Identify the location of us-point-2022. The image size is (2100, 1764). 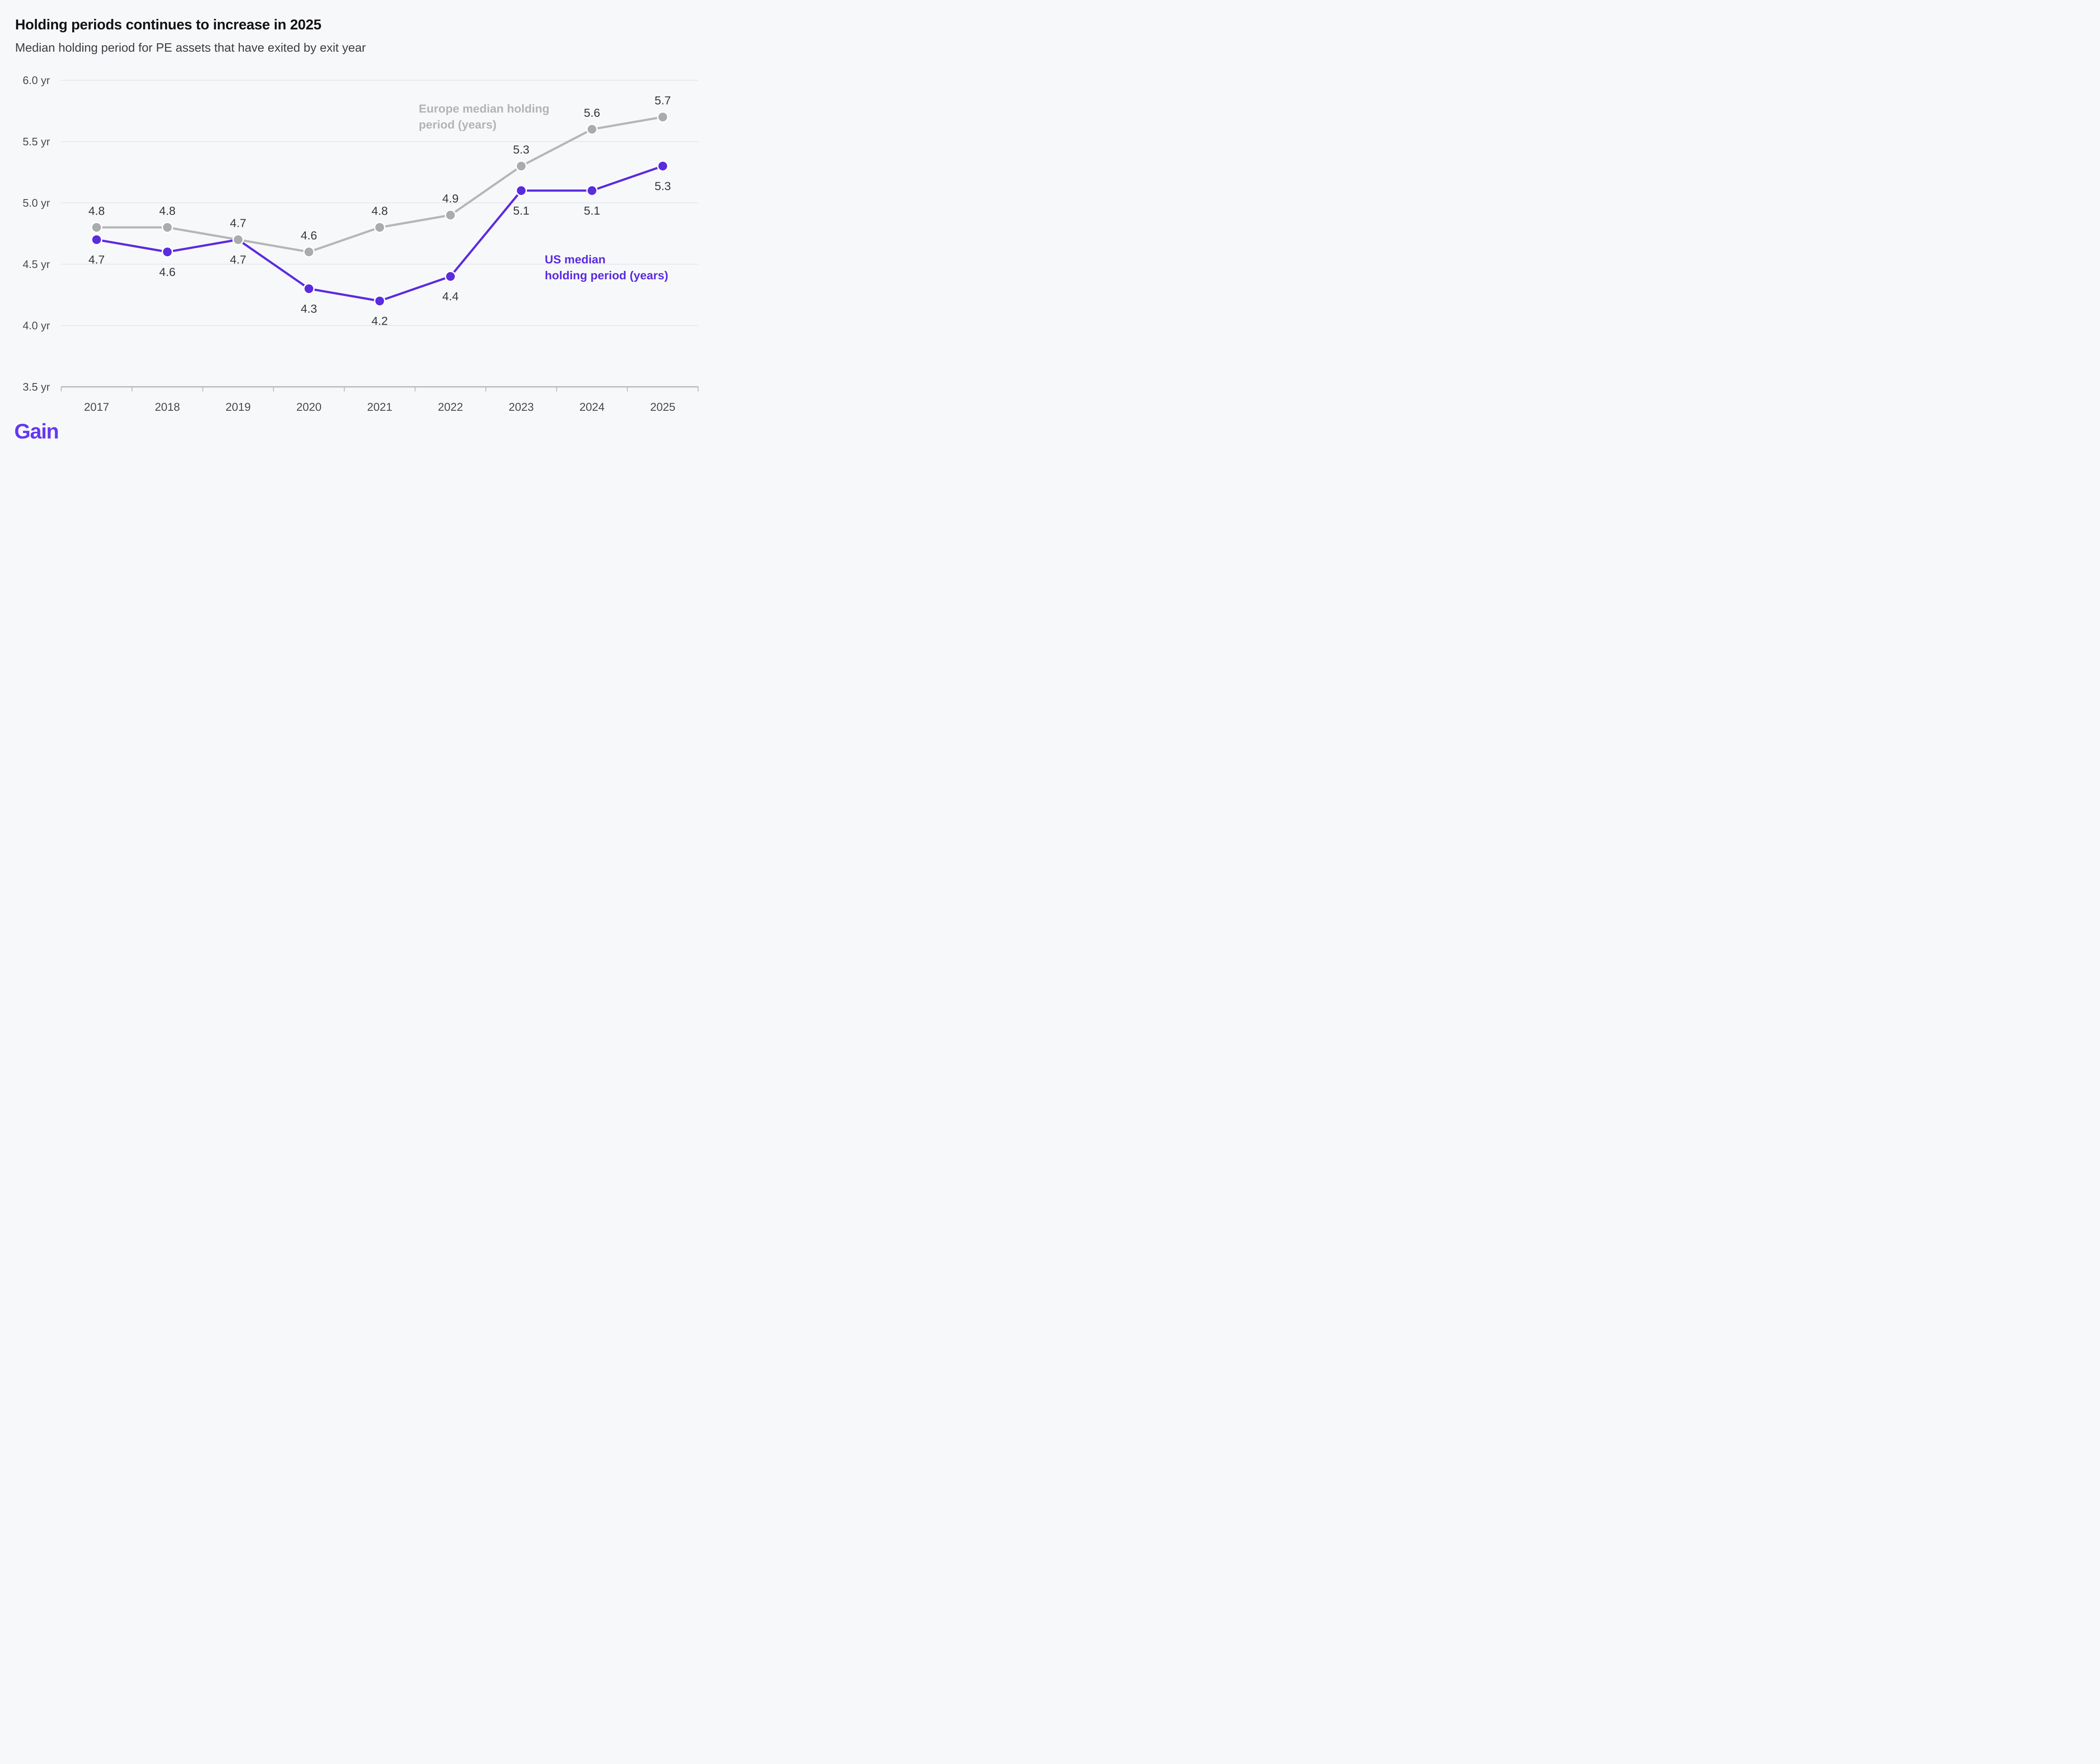
(450, 276).